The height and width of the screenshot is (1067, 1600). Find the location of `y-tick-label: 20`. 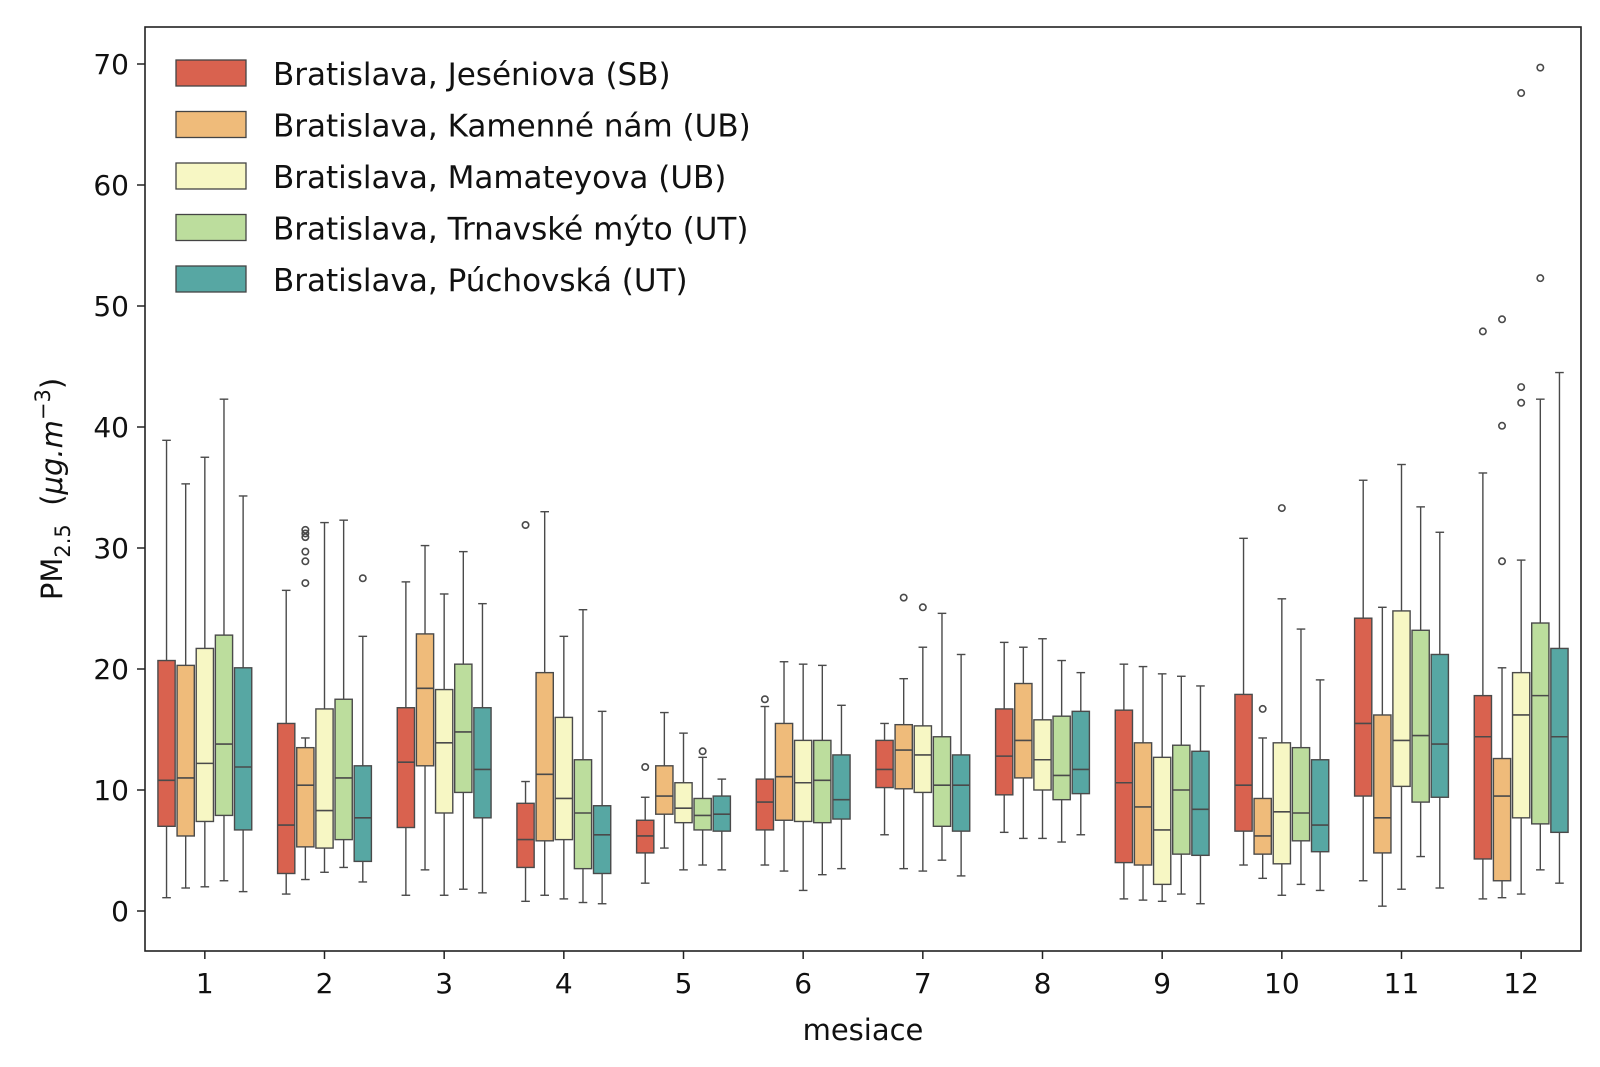

y-tick-label: 20 is located at coordinates (111, 669).